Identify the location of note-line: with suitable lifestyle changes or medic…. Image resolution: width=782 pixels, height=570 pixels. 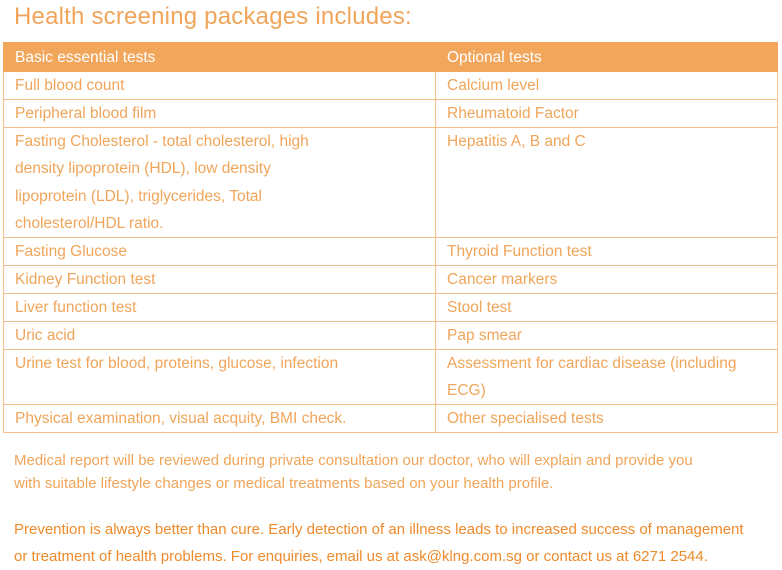
(284, 483).